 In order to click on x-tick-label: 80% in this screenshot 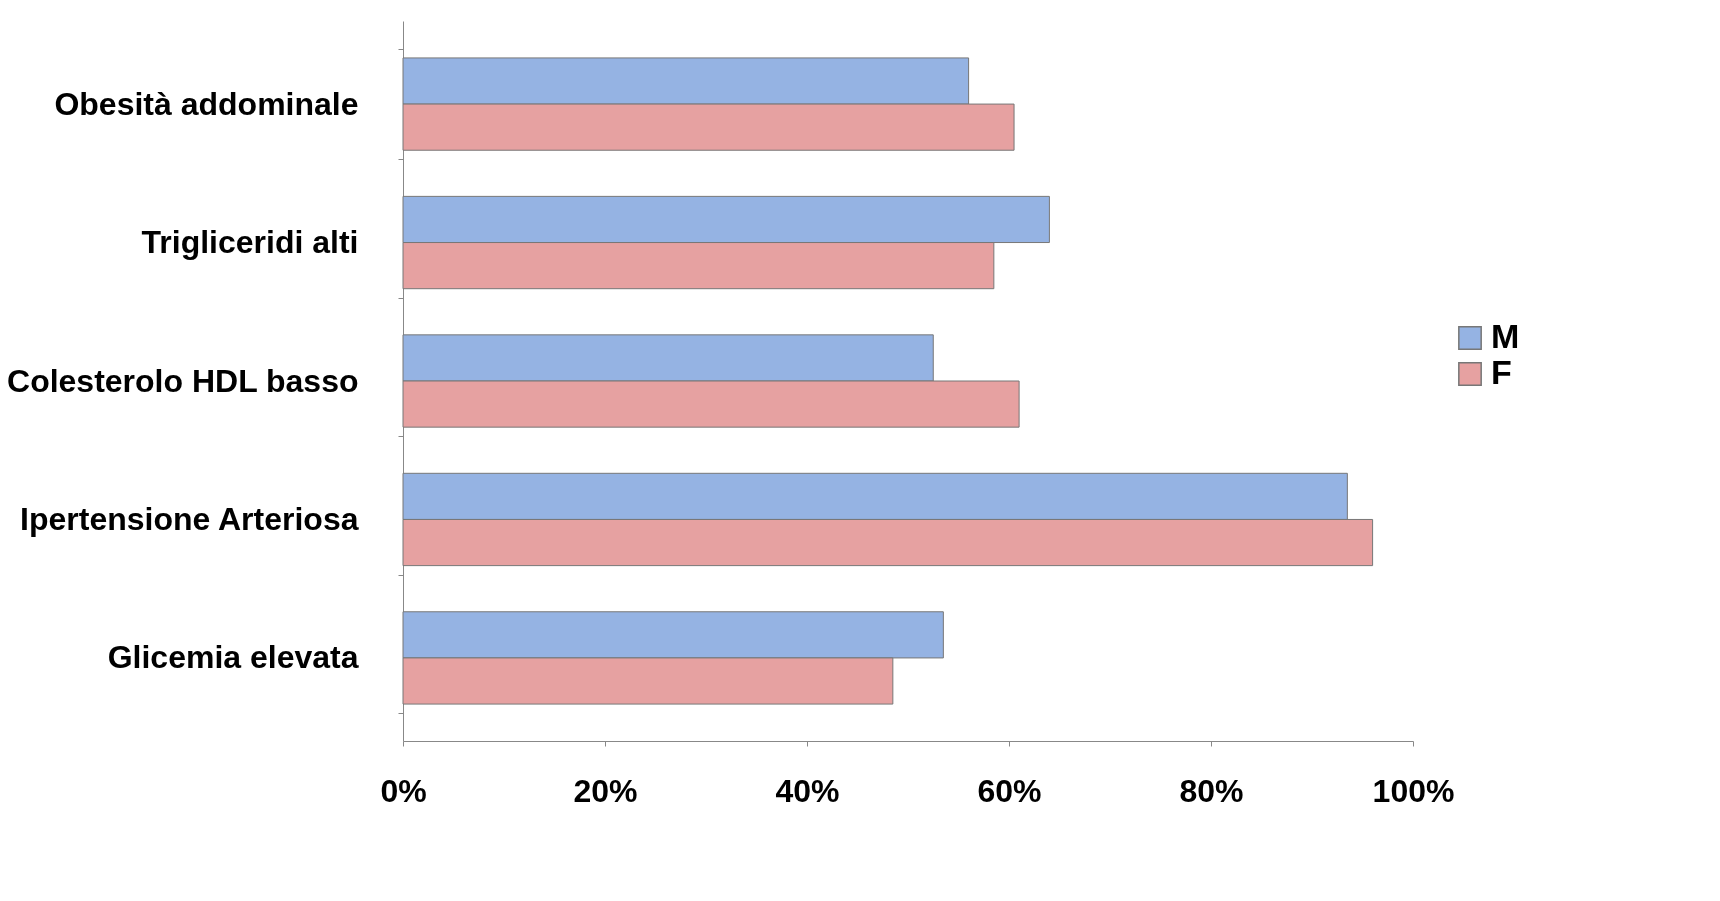, I will do `click(1211, 790)`.